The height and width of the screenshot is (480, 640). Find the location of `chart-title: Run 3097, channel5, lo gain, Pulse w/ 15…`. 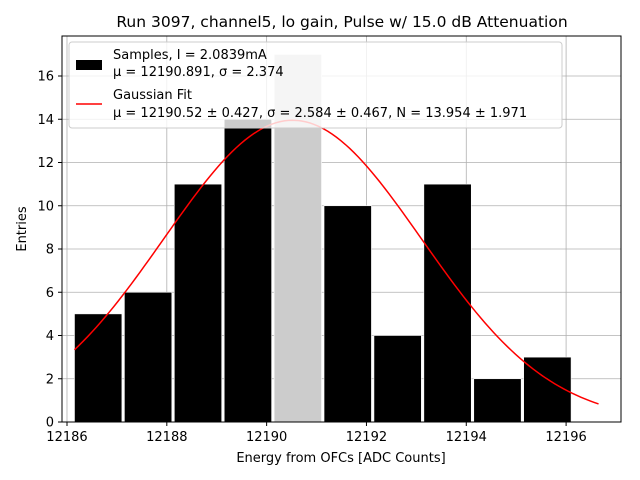

chart-title: Run 3097, channel5, lo gain, Pulse w/ 15… is located at coordinates (341, 22).